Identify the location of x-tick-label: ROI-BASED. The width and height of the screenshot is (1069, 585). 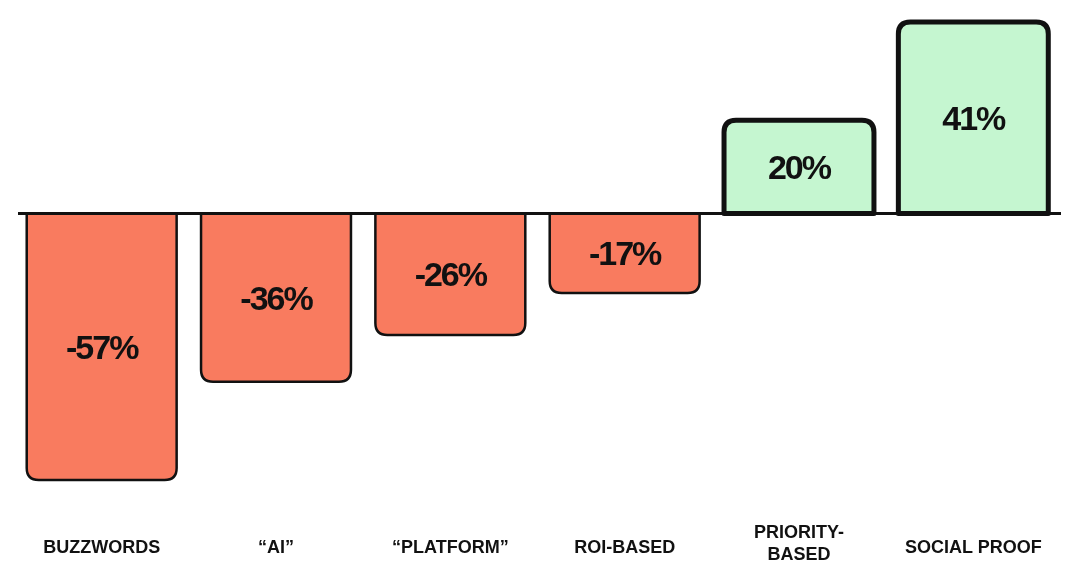
(625, 547).